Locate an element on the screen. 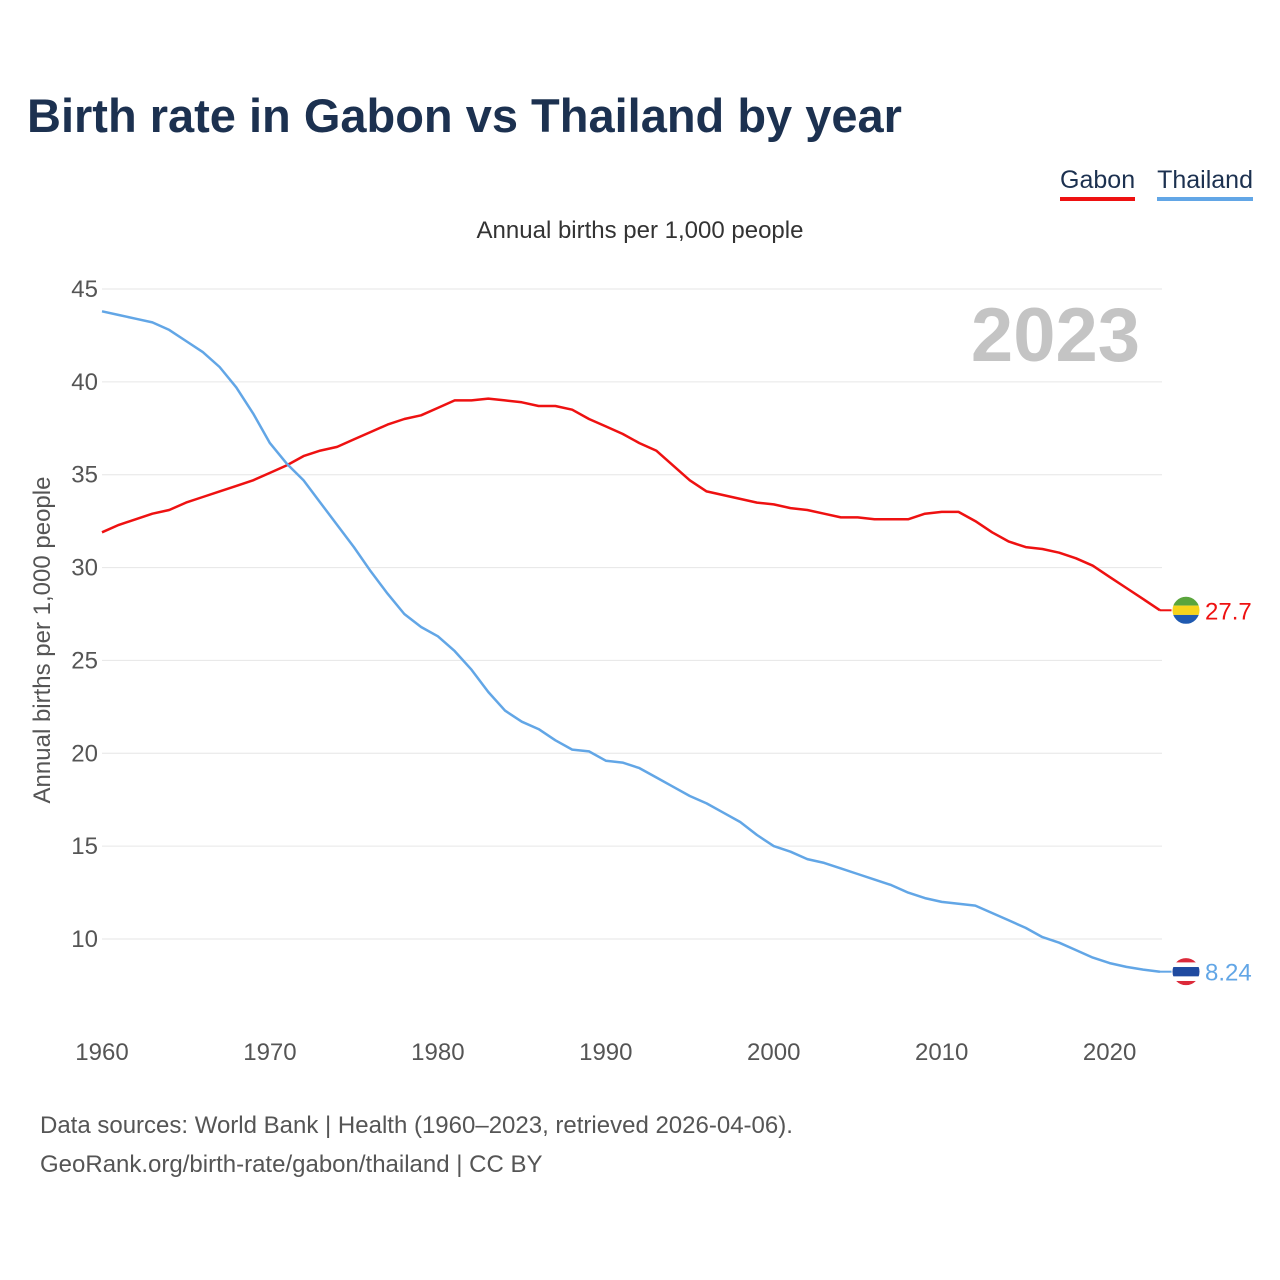 The image size is (1280, 1280). x-tick-label: 2010 is located at coordinates (941, 1052).